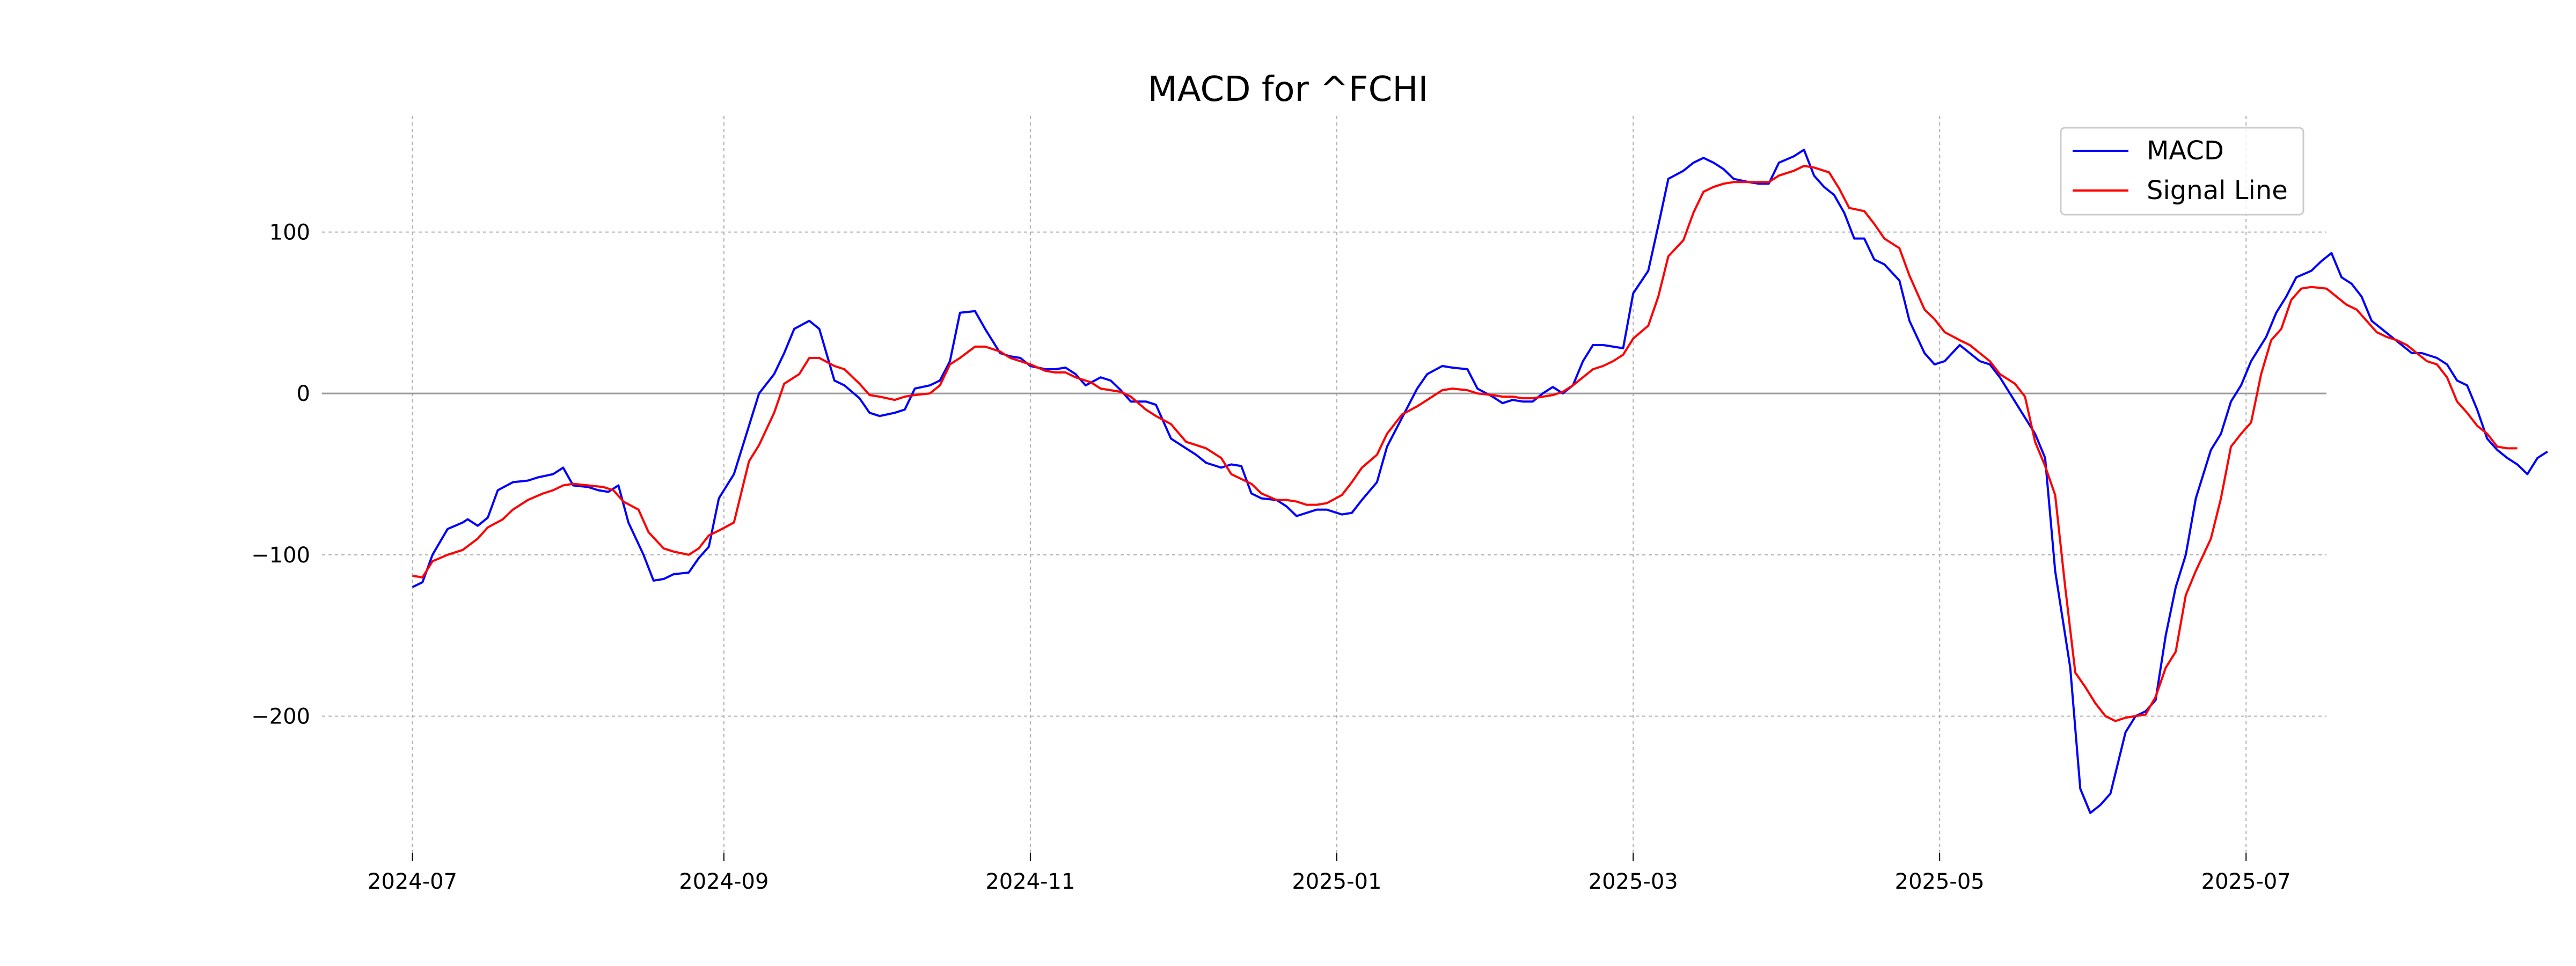 The height and width of the screenshot is (966, 2576). Describe the element at coordinates (2185, 151) in the screenshot. I see `legend-label-macd: MACD` at that location.